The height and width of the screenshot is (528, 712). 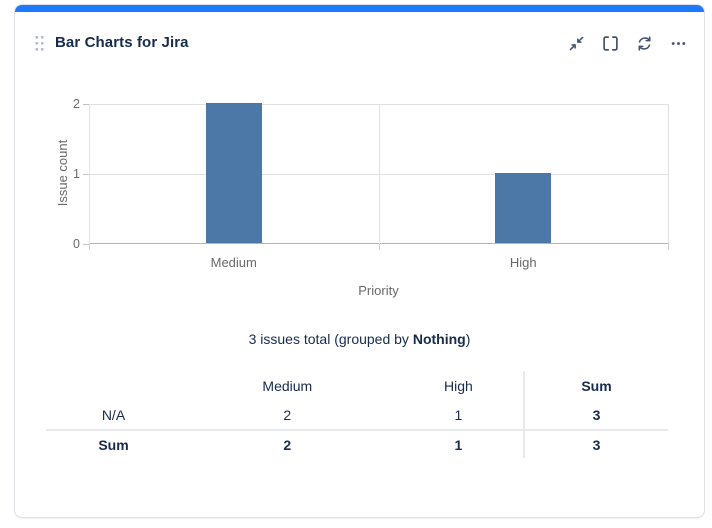 I want to click on summary-prefix: 3 issues total (grouped by, so click(x=330, y=339).